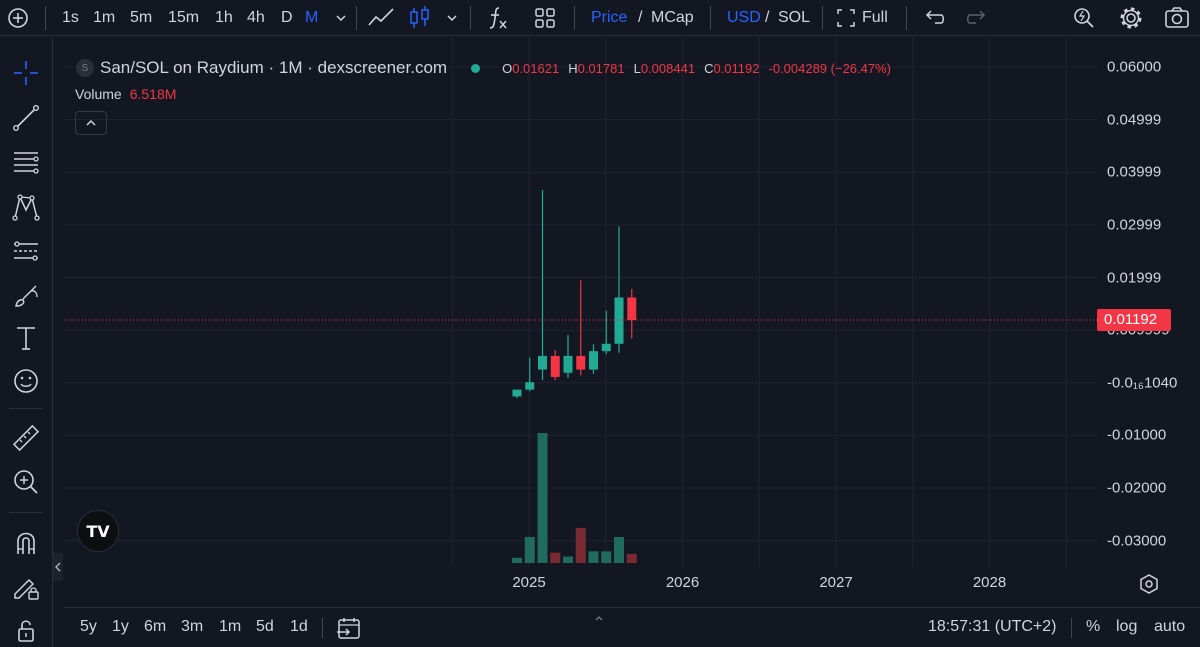 The image size is (1200, 647). What do you see at coordinates (1134, 320) in the screenshot?
I see `current-price-label: 0.01192` at bounding box center [1134, 320].